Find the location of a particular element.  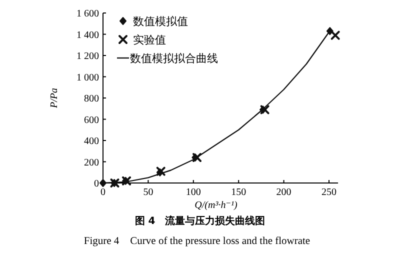

y-tick-label: 600 is located at coordinates (91, 120).